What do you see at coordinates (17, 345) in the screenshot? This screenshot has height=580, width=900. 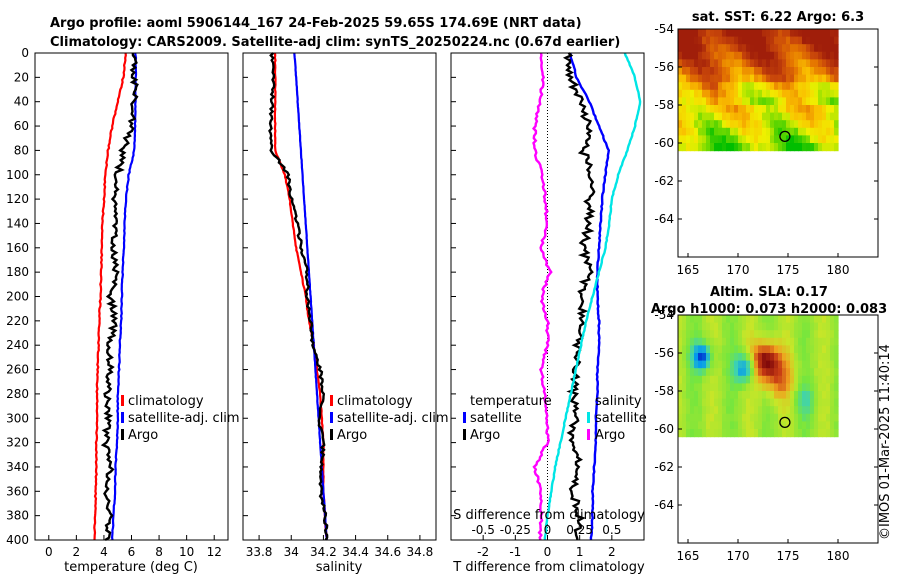 I see `y-tick-label: 240` at bounding box center [17, 345].